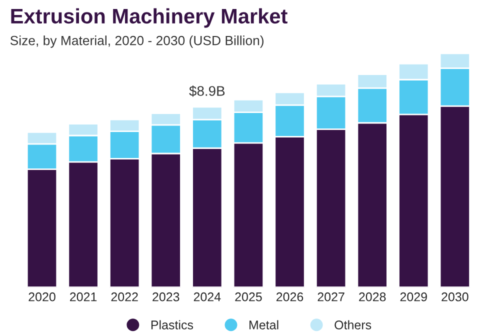  Describe the element at coordinates (331, 297) in the screenshot. I see `x-tick-label: 2027` at that location.